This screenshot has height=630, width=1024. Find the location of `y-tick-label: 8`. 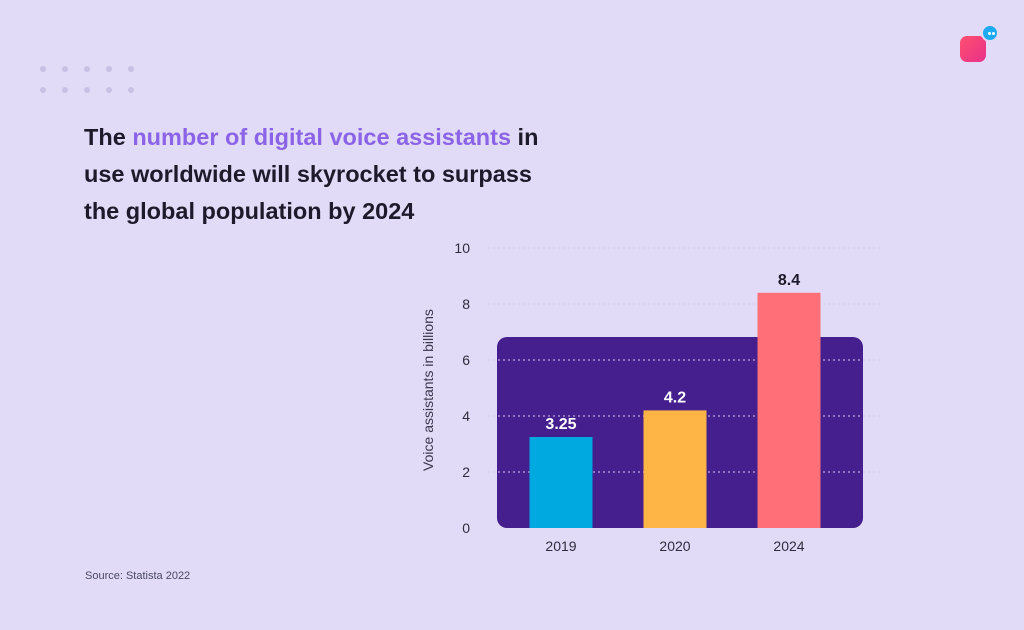

y-tick-label: 8 is located at coordinates (466, 304).